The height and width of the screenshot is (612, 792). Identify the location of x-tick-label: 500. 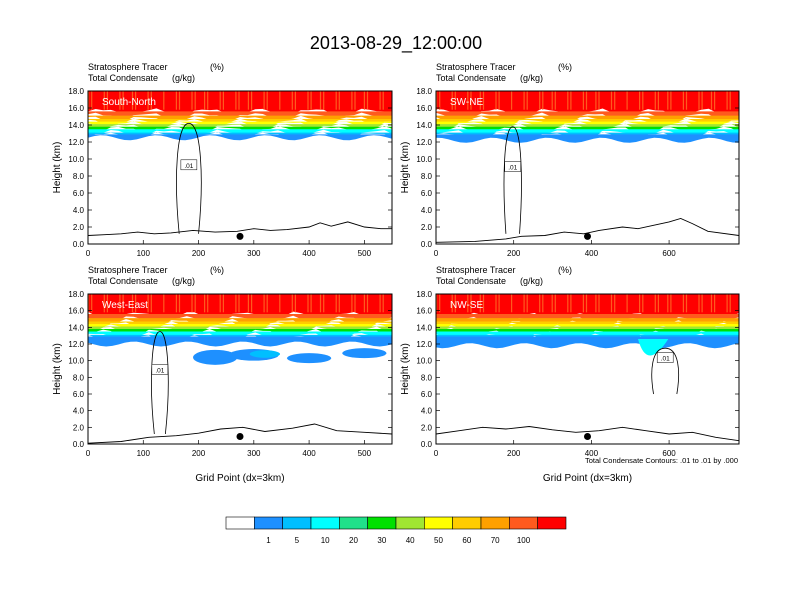
(365, 453).